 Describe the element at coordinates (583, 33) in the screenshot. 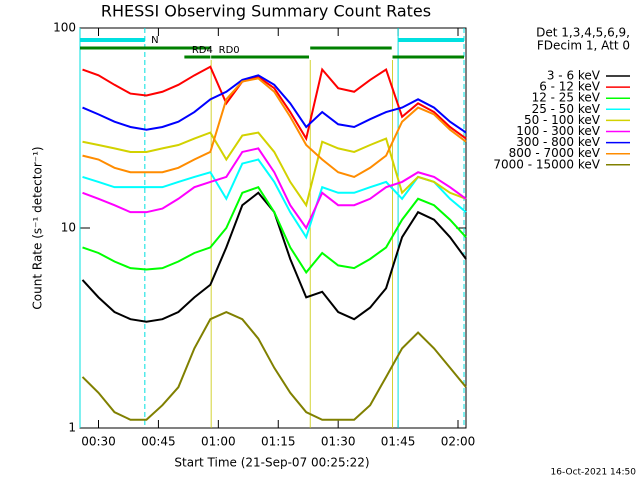

I see `legend-header: Det 1,3,4,5,6,9,` at that location.